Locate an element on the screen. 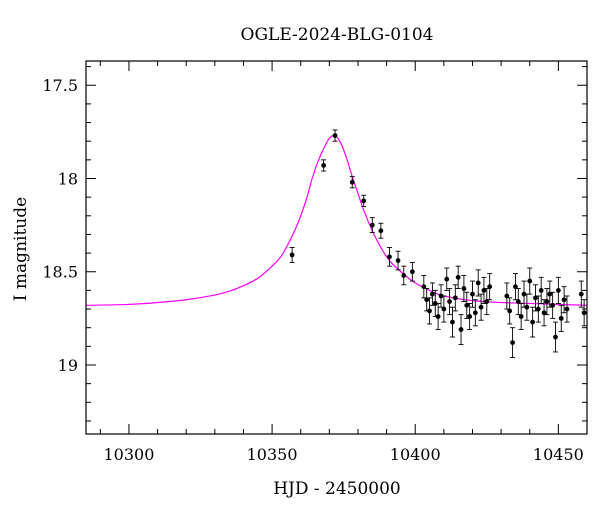 The height and width of the screenshot is (512, 600). x-tick-label: 10350 is located at coordinates (272, 454).